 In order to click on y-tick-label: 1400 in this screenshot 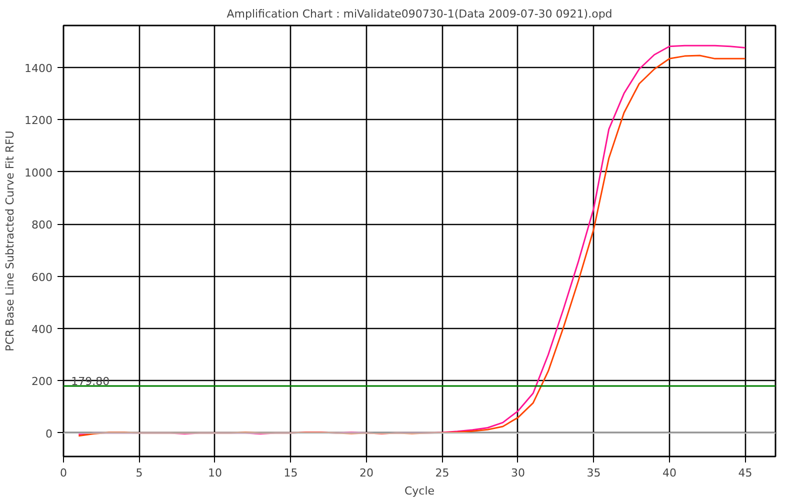, I will do `click(38, 68)`.